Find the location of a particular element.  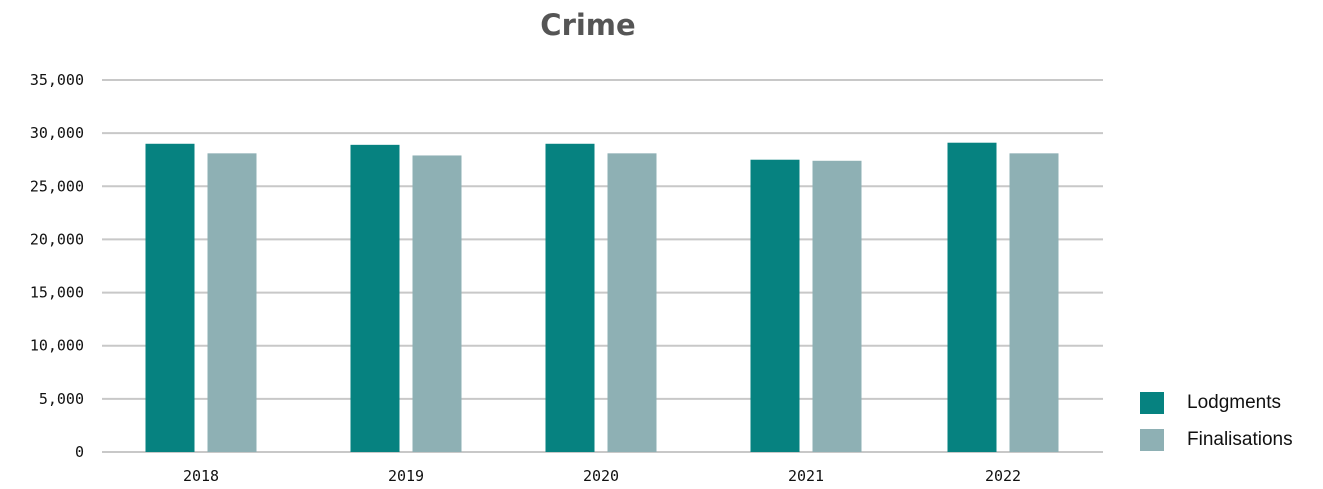

bar-lodgments-2021 is located at coordinates (775, 305).